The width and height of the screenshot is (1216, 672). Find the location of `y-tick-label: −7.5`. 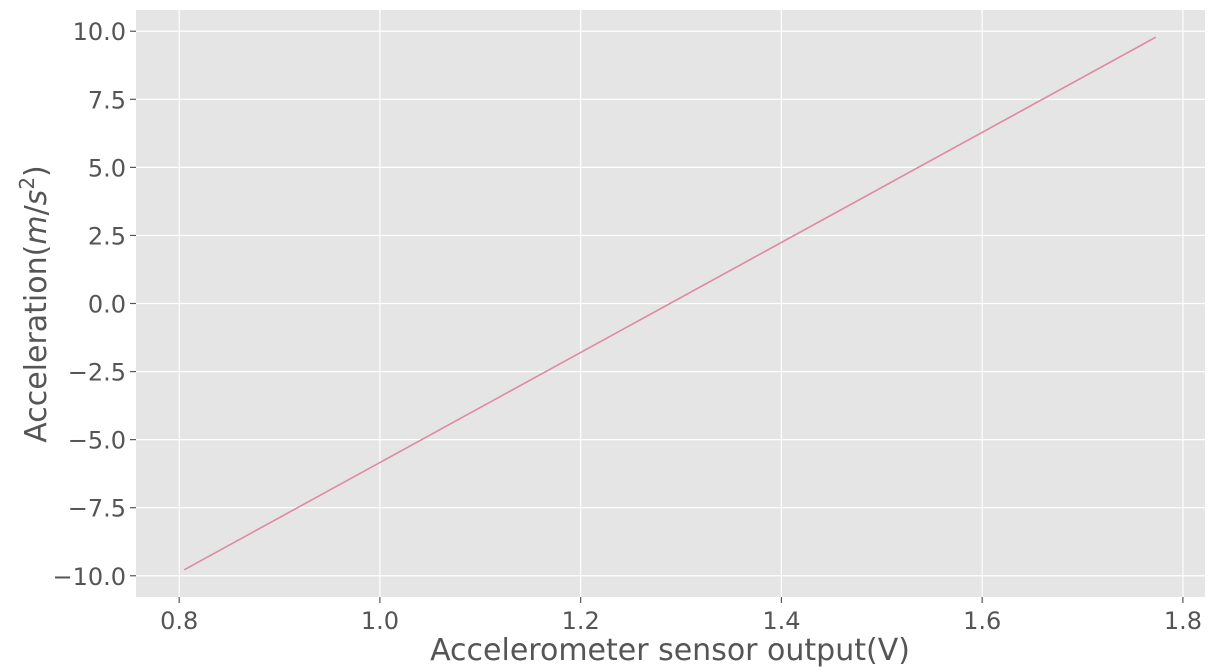

y-tick-label: −7.5 is located at coordinates (97, 509).